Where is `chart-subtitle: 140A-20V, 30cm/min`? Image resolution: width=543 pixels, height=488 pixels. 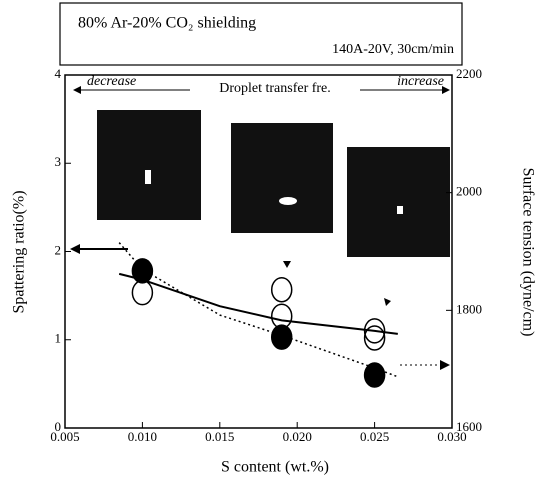
chart-subtitle: 140A-20V, 30cm/min is located at coordinates (393, 49).